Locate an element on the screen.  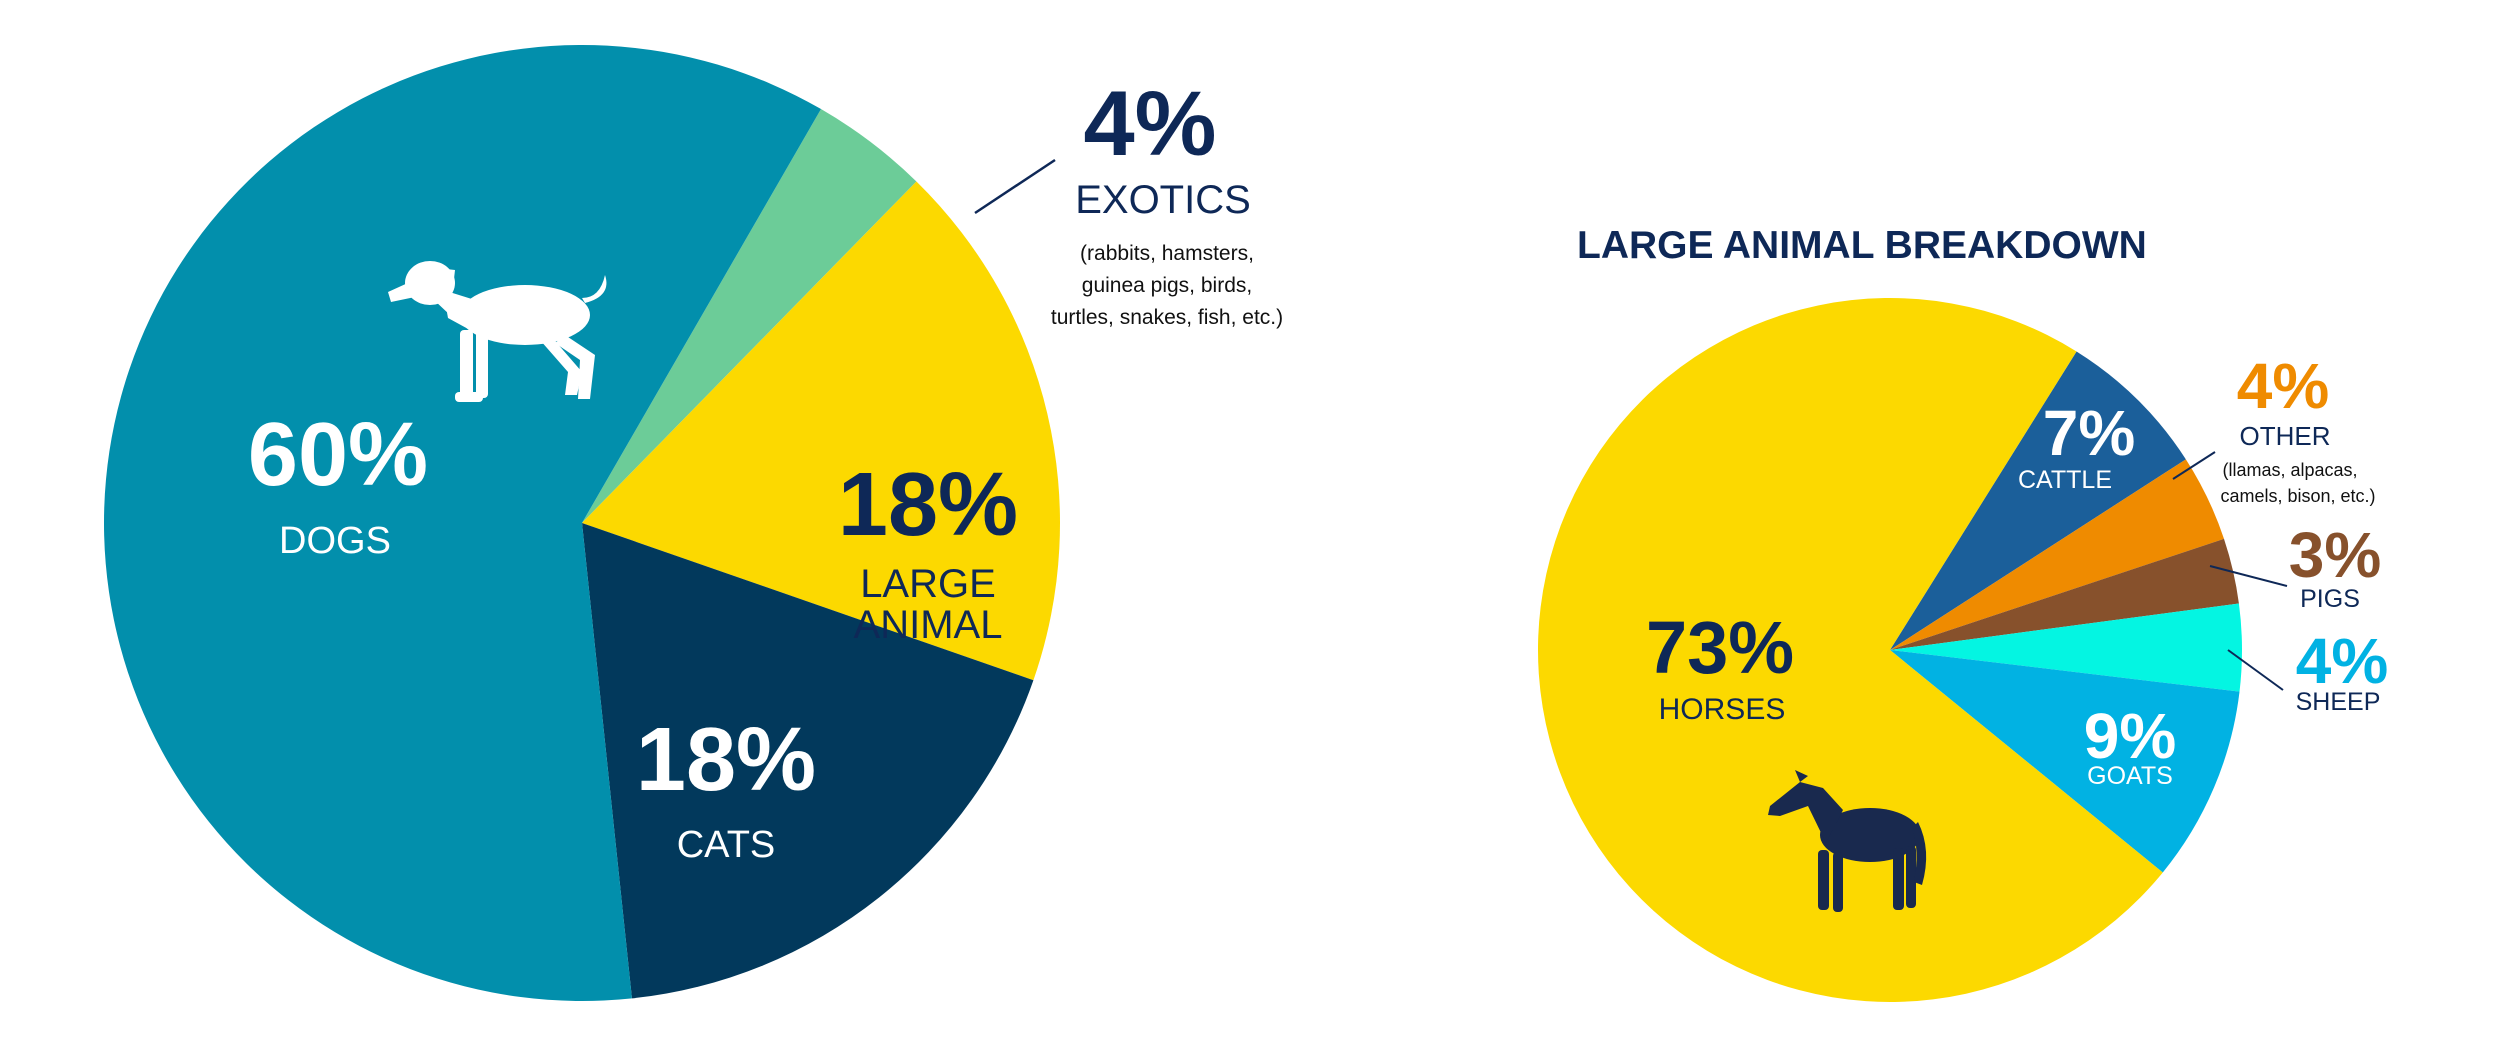
other-note-line1: (llamas, alpacas, is located at coordinates (2289, 470).